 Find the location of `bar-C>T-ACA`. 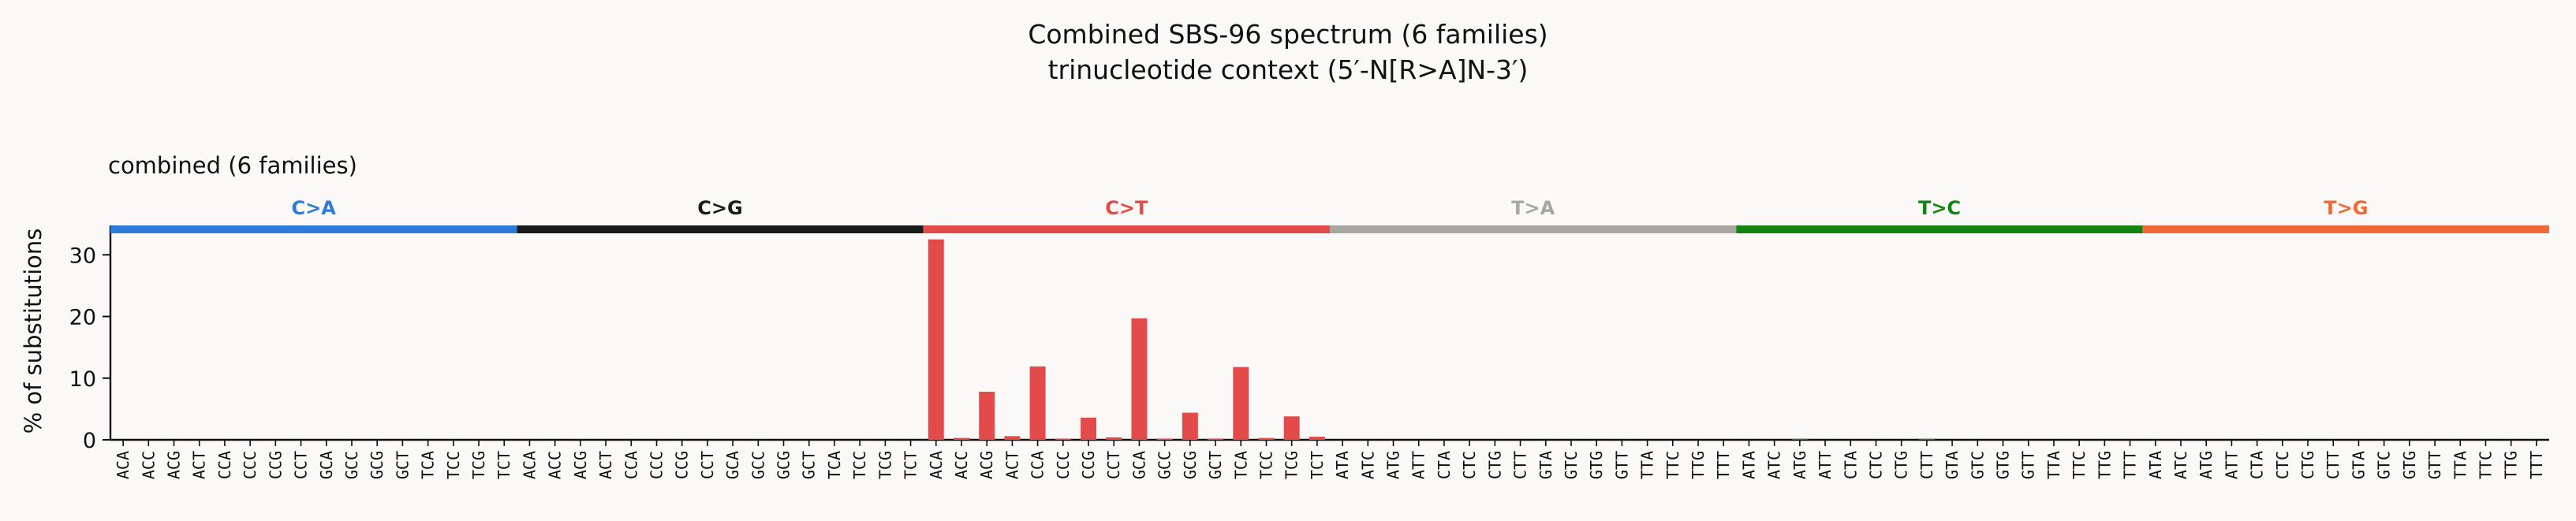

bar-C>T-ACA is located at coordinates (936, 339).